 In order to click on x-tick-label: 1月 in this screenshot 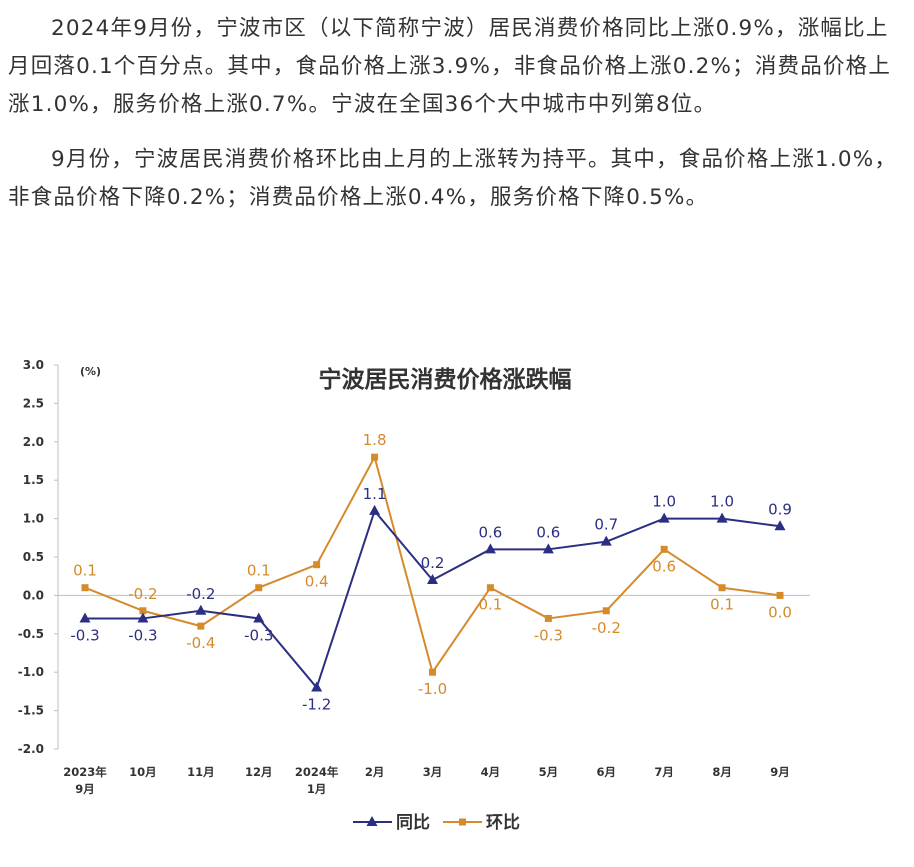, I will do `click(317, 789)`.